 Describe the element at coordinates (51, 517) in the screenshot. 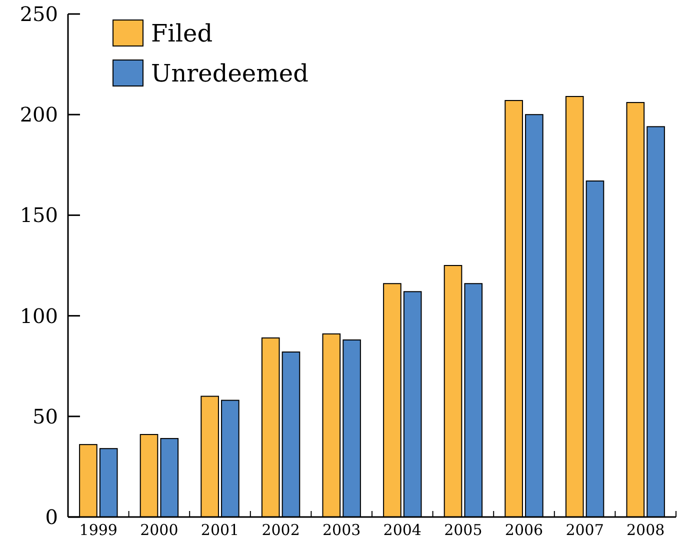

I see `y-tick-label: 0` at that location.